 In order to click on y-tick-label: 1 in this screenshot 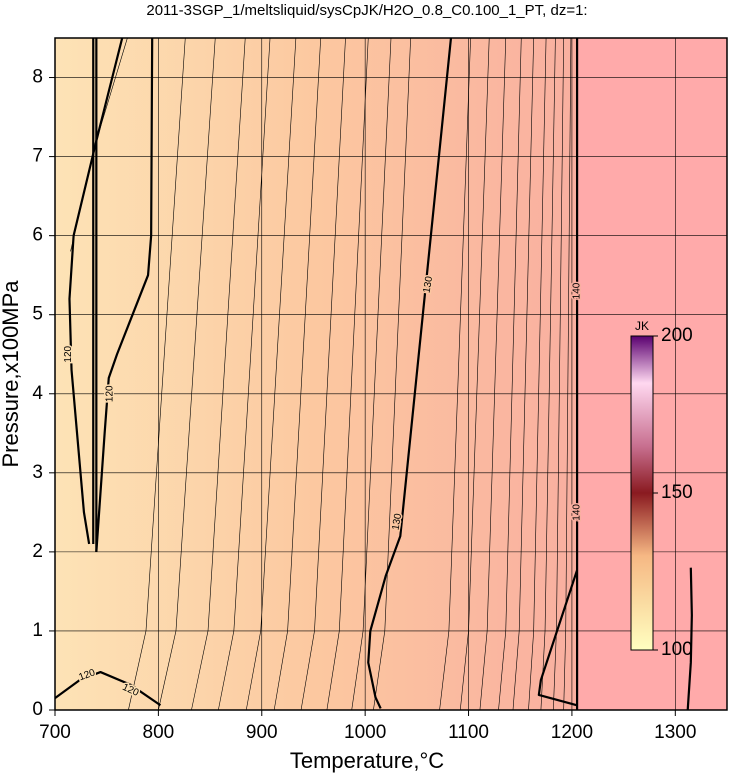, I will do `click(37, 630)`.